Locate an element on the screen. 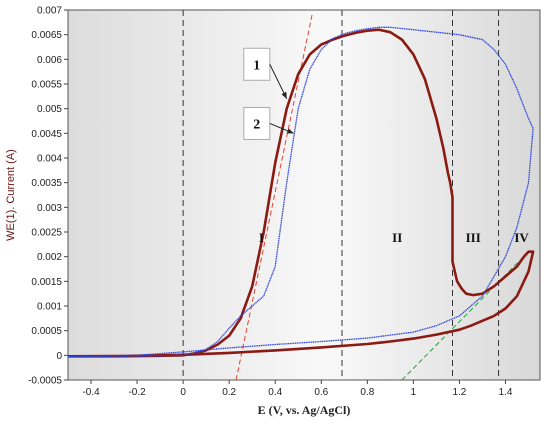 Image resolution: width=550 pixels, height=424 pixels. x-tick-label: 0.2 is located at coordinates (229, 392).